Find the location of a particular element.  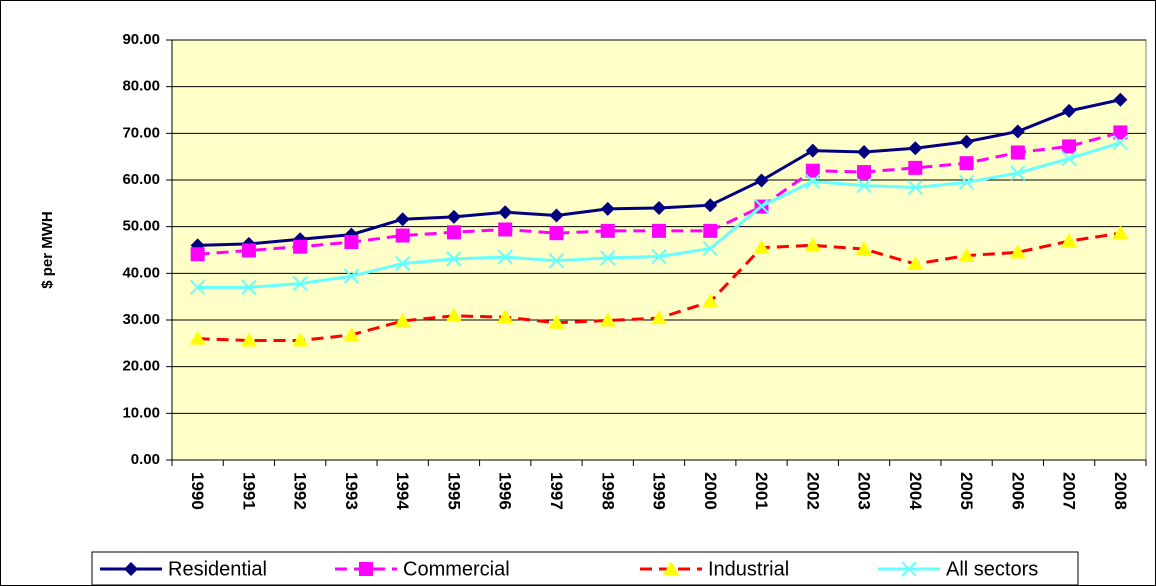

x-tick-label: 2000 is located at coordinates (710, 491).